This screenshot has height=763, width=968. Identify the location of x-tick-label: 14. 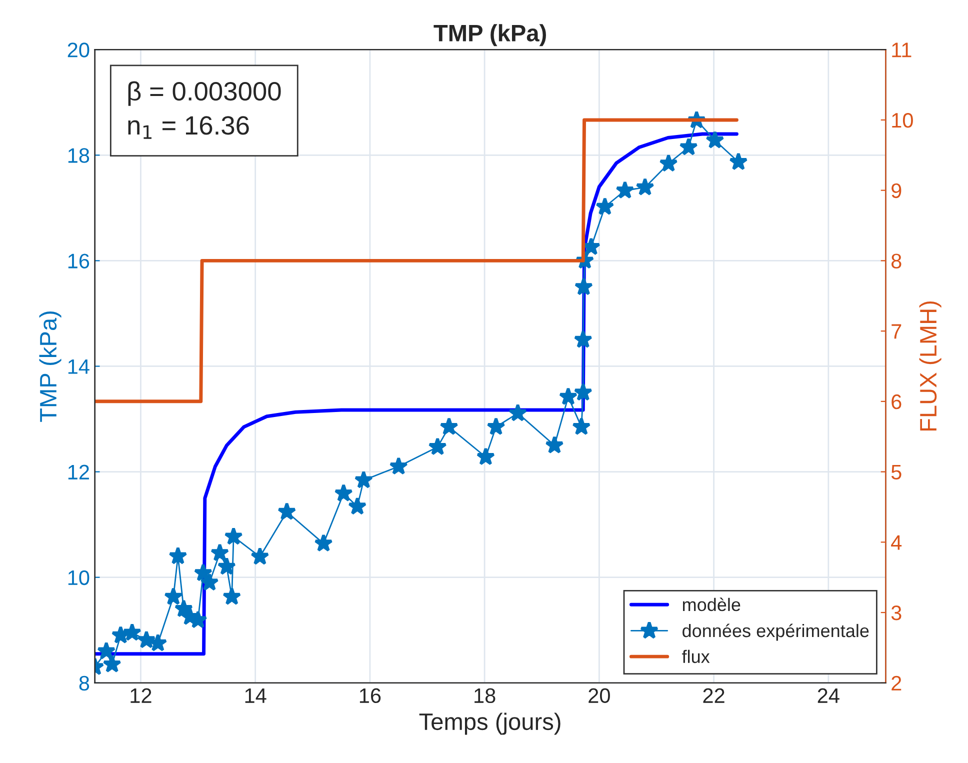
(255, 695).